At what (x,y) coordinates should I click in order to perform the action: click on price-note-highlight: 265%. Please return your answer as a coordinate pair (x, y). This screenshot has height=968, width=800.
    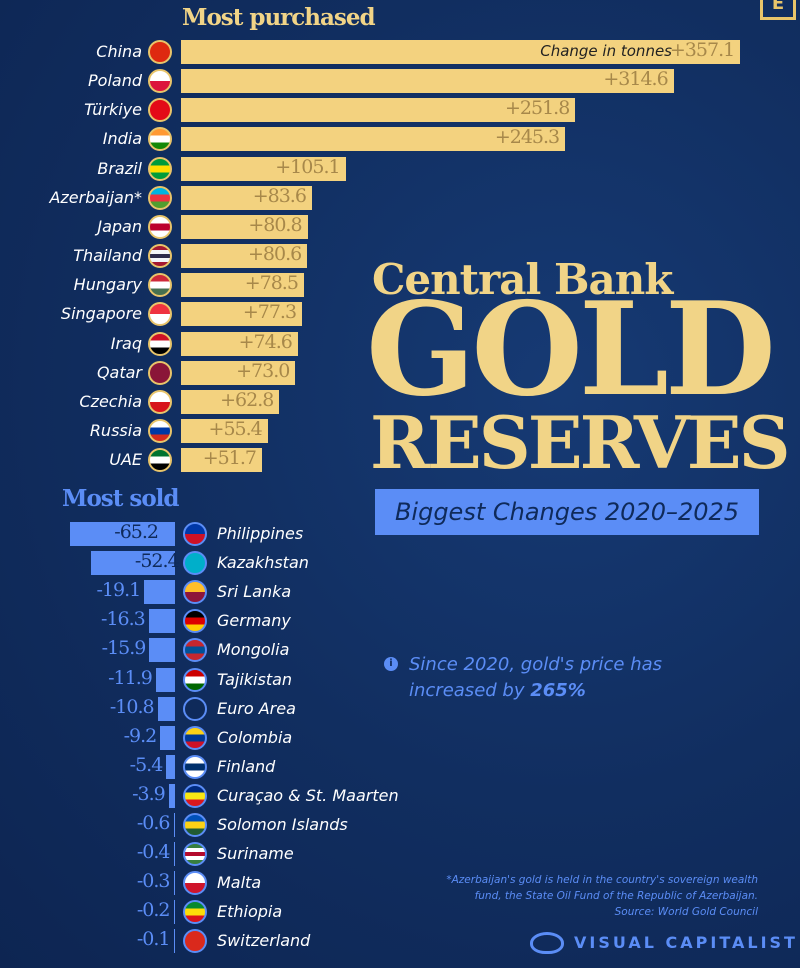
    Looking at the image, I should click on (558, 690).